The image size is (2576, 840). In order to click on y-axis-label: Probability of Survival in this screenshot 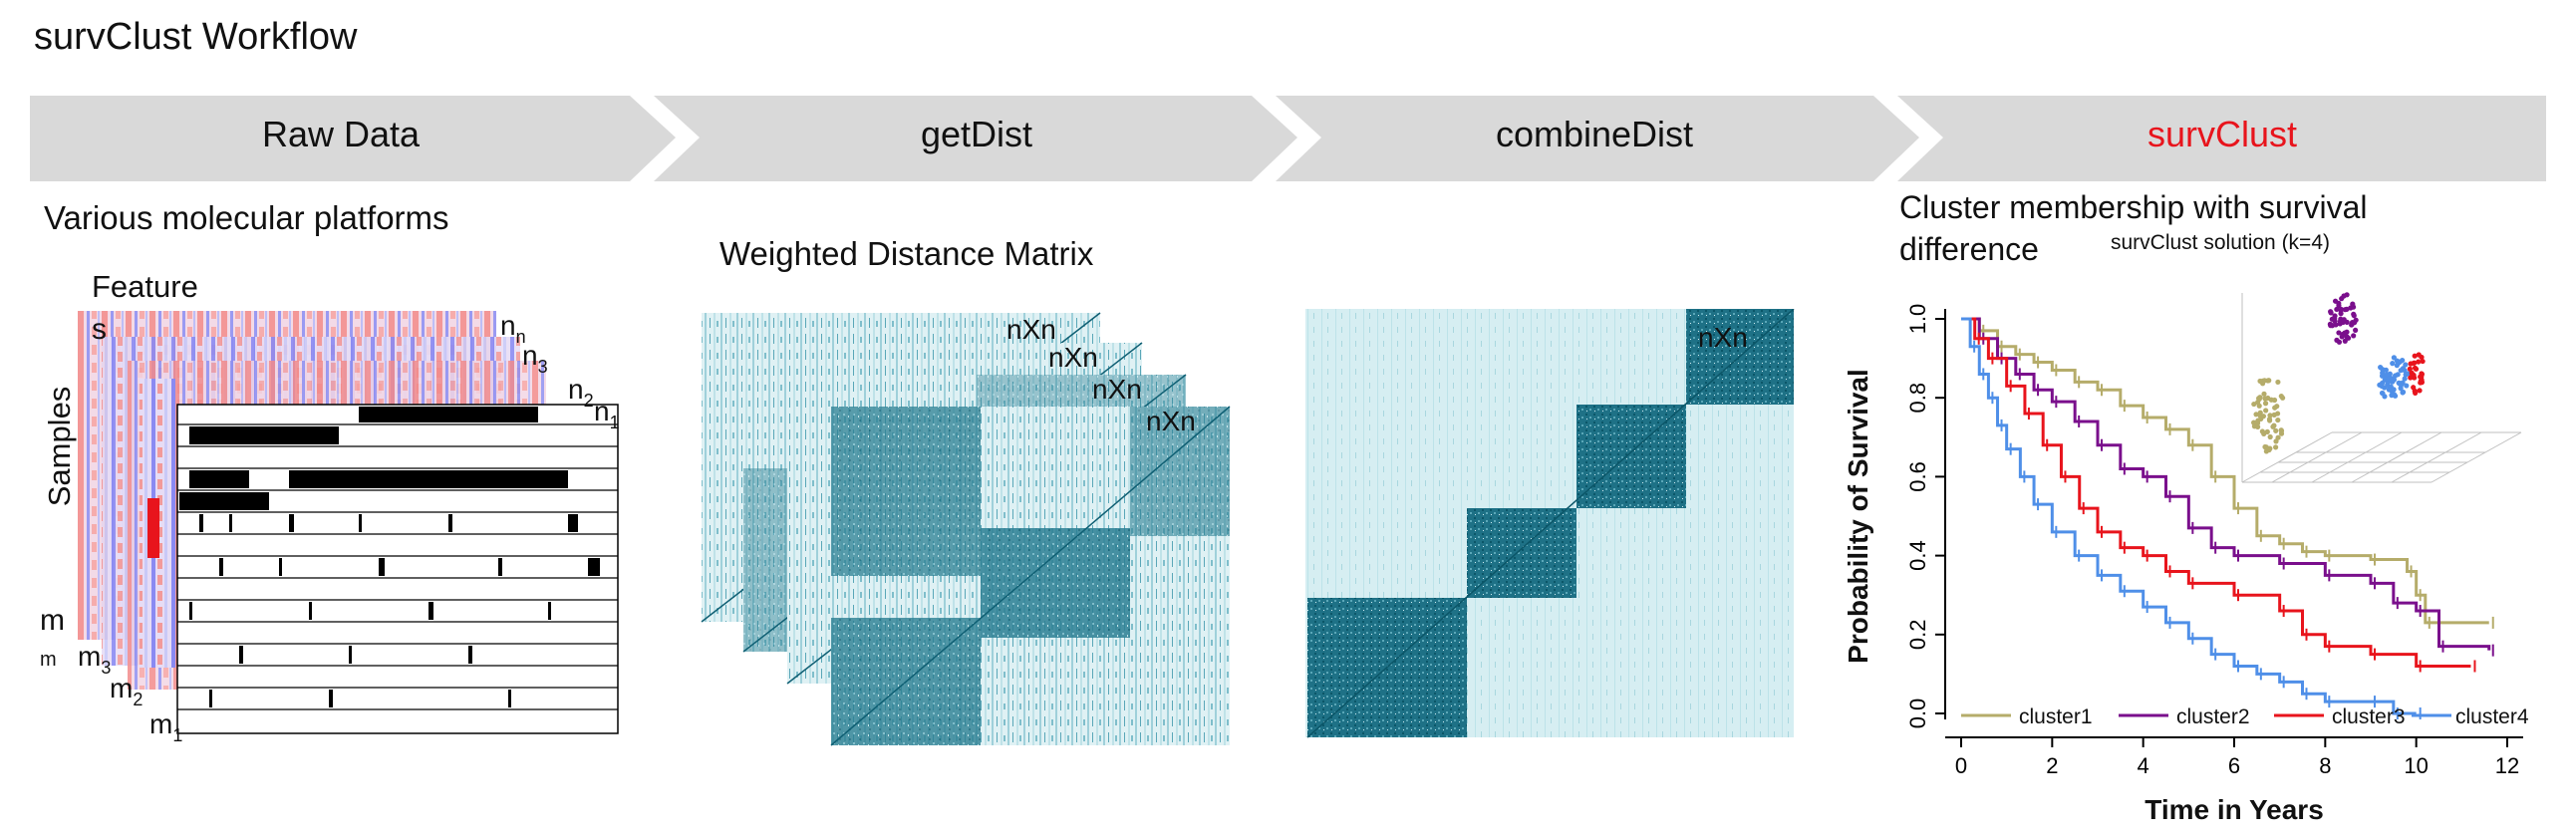, I will do `click(1858, 516)`.